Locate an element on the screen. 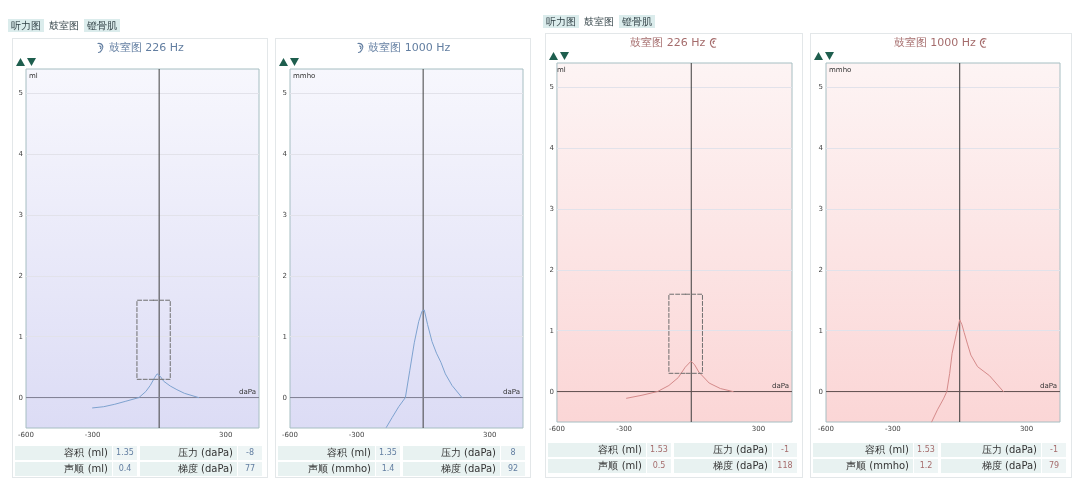 Image resolution: width=1080 pixels, height=491 pixels. text: 梯度 (daPa) 79 is located at coordinates (1020, 466).